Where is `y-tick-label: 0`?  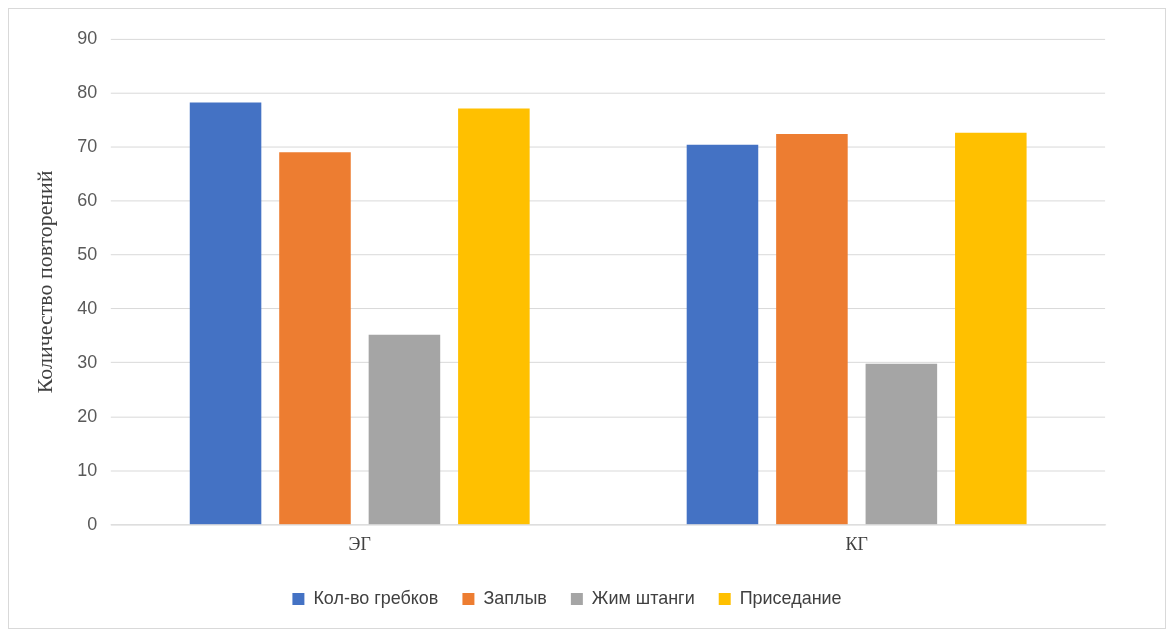 y-tick-label: 0 is located at coordinates (92, 523).